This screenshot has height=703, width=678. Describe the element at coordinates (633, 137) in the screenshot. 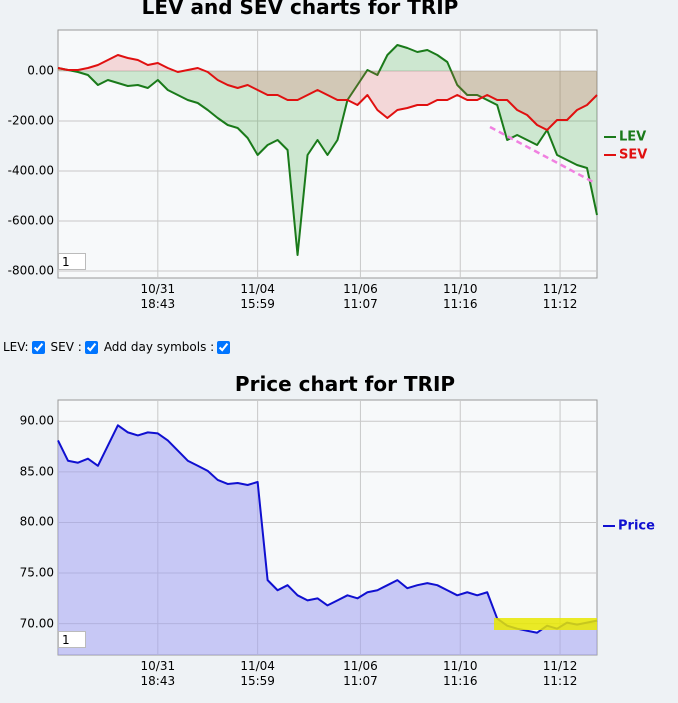

I see `legend-label: LEV` at that location.